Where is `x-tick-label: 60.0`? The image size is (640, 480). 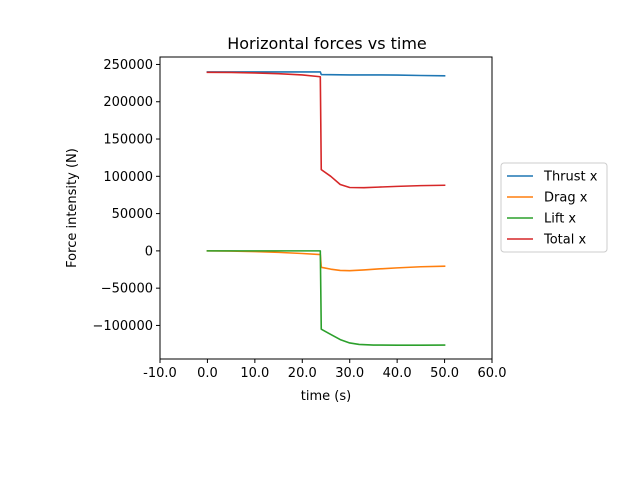
x-tick-label: 60.0 is located at coordinates (492, 373).